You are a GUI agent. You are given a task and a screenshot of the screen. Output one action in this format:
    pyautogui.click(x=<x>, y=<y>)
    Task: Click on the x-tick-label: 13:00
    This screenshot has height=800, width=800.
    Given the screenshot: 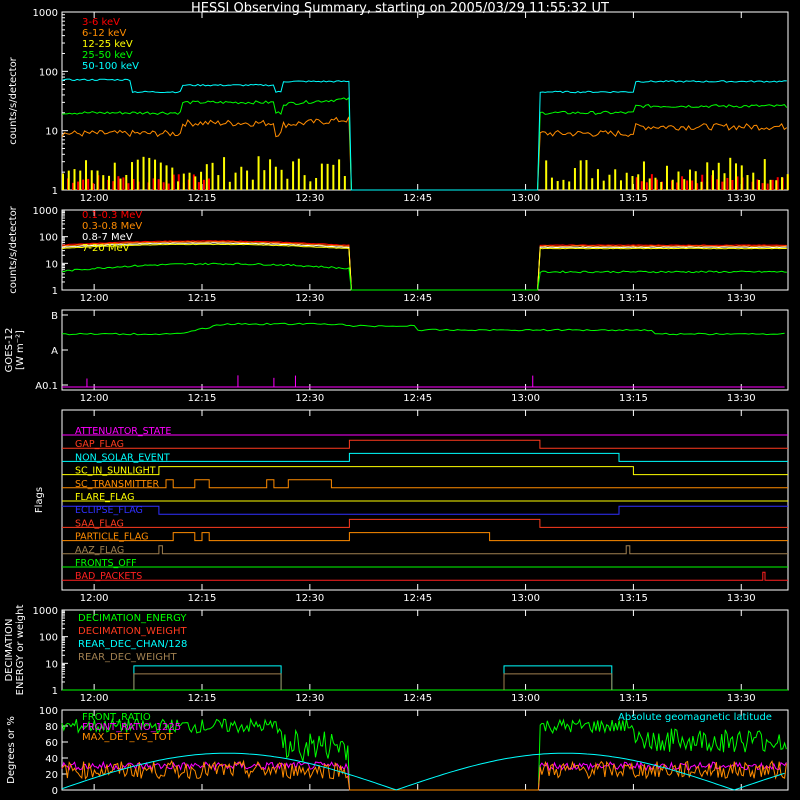 What is the action you would take?
    pyautogui.click(x=525, y=298)
    